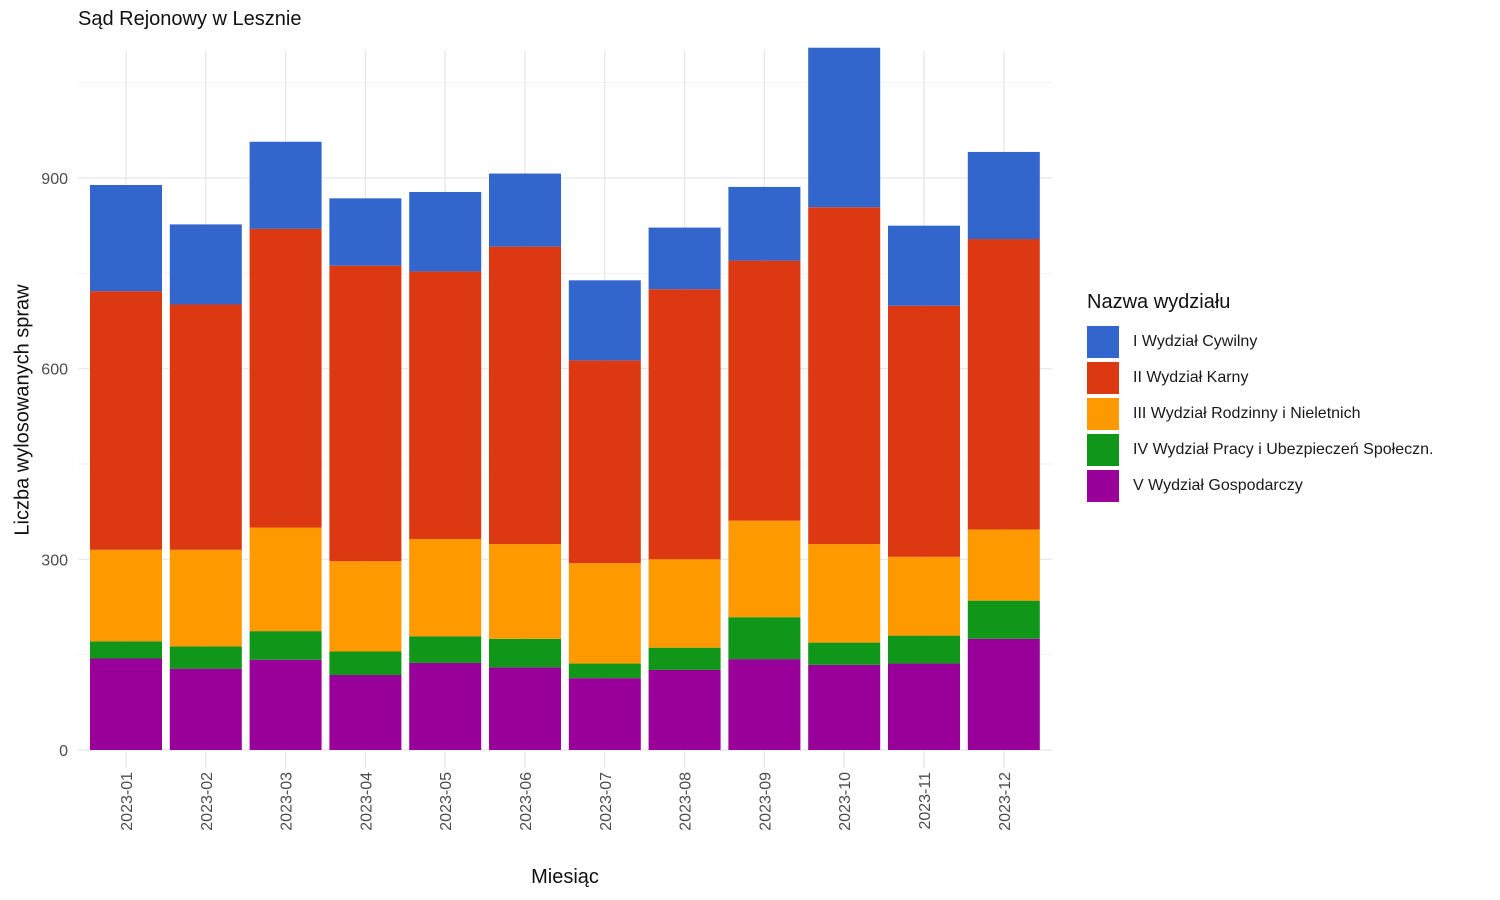 This screenshot has height=900, width=1500. I want to click on x-axis-label: Miesiąc, so click(565, 877).